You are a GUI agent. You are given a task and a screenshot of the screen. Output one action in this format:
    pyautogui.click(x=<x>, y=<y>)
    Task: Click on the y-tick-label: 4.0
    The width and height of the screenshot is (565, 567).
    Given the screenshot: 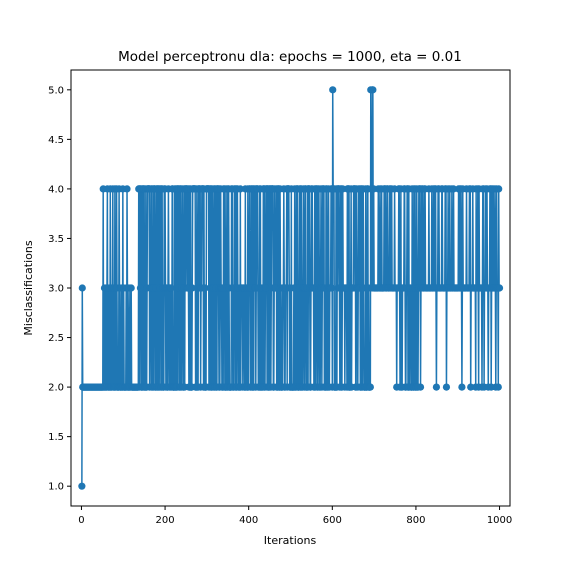 What is the action you would take?
    pyautogui.click(x=56, y=189)
    